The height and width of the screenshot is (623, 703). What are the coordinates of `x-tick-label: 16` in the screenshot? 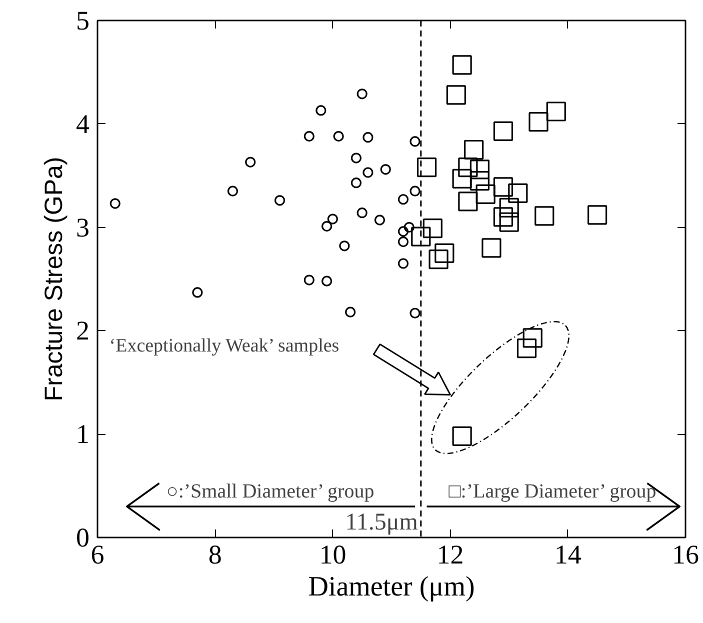 It's located at (685, 555).